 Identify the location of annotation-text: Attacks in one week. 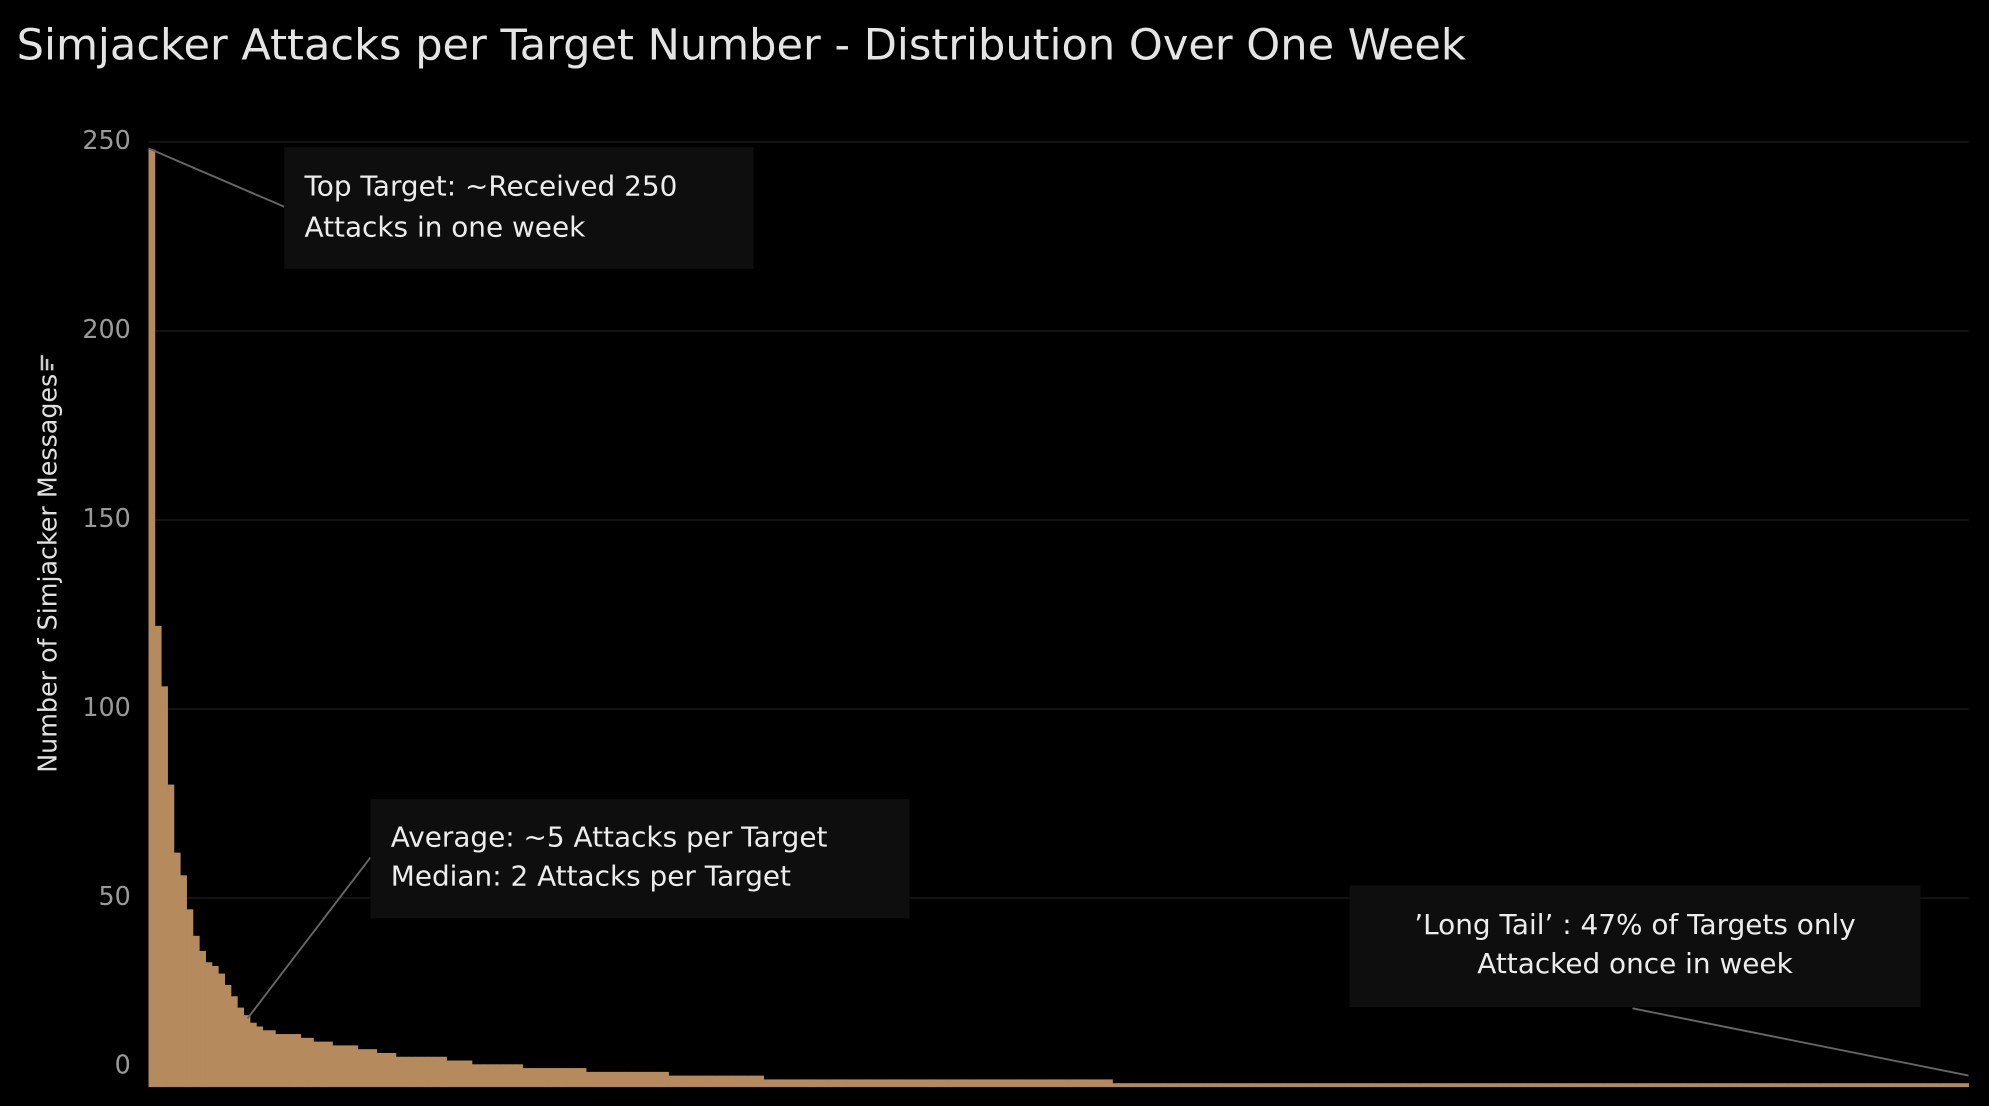
(446, 226).